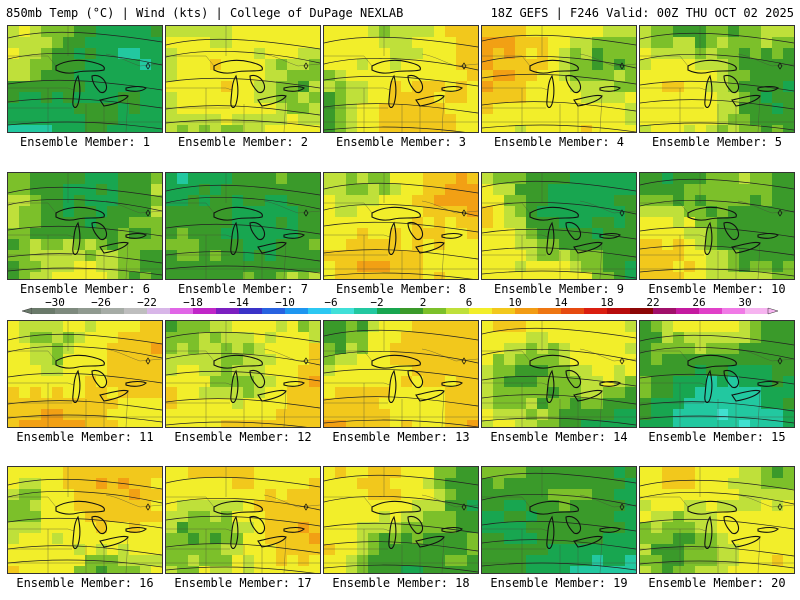 This screenshot has width=800, height=600. I want to click on colorbar-tick-label: 26, so click(698, 303).